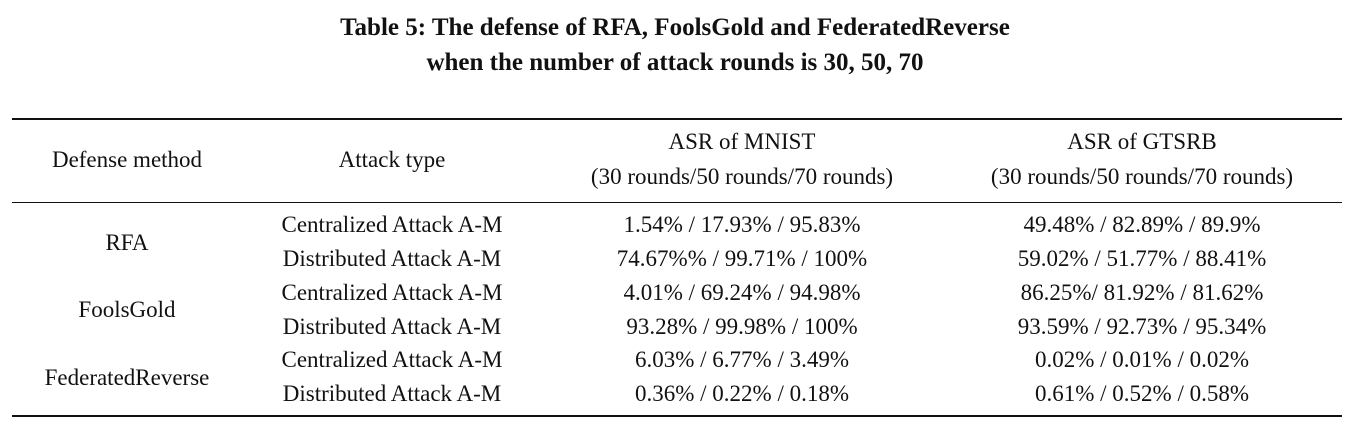 Image resolution: width=1350 pixels, height=434 pixels. I want to click on gtsrb-asr-cell: 49.48% / 82.89% / 89.9%, so click(1142, 224).